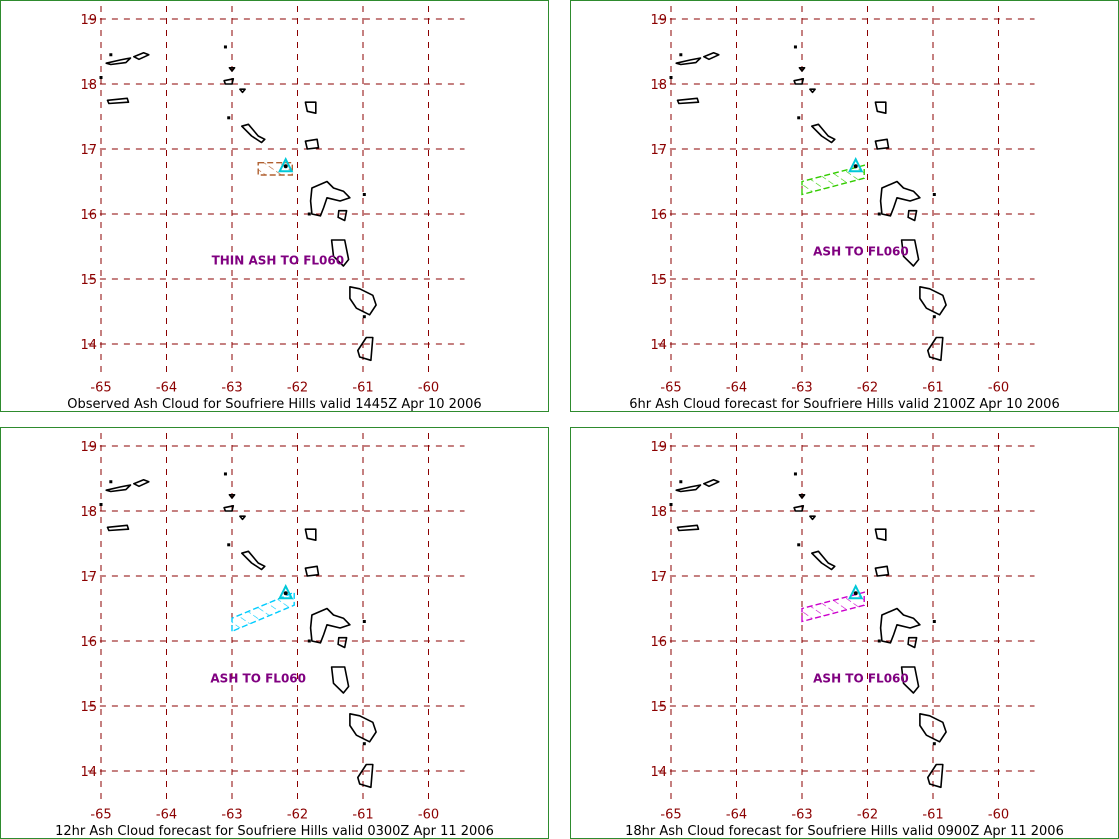  Describe the element at coordinates (278, 261) in the screenshot. I see `ash-annotation: THIN ASH TO FL060` at that location.